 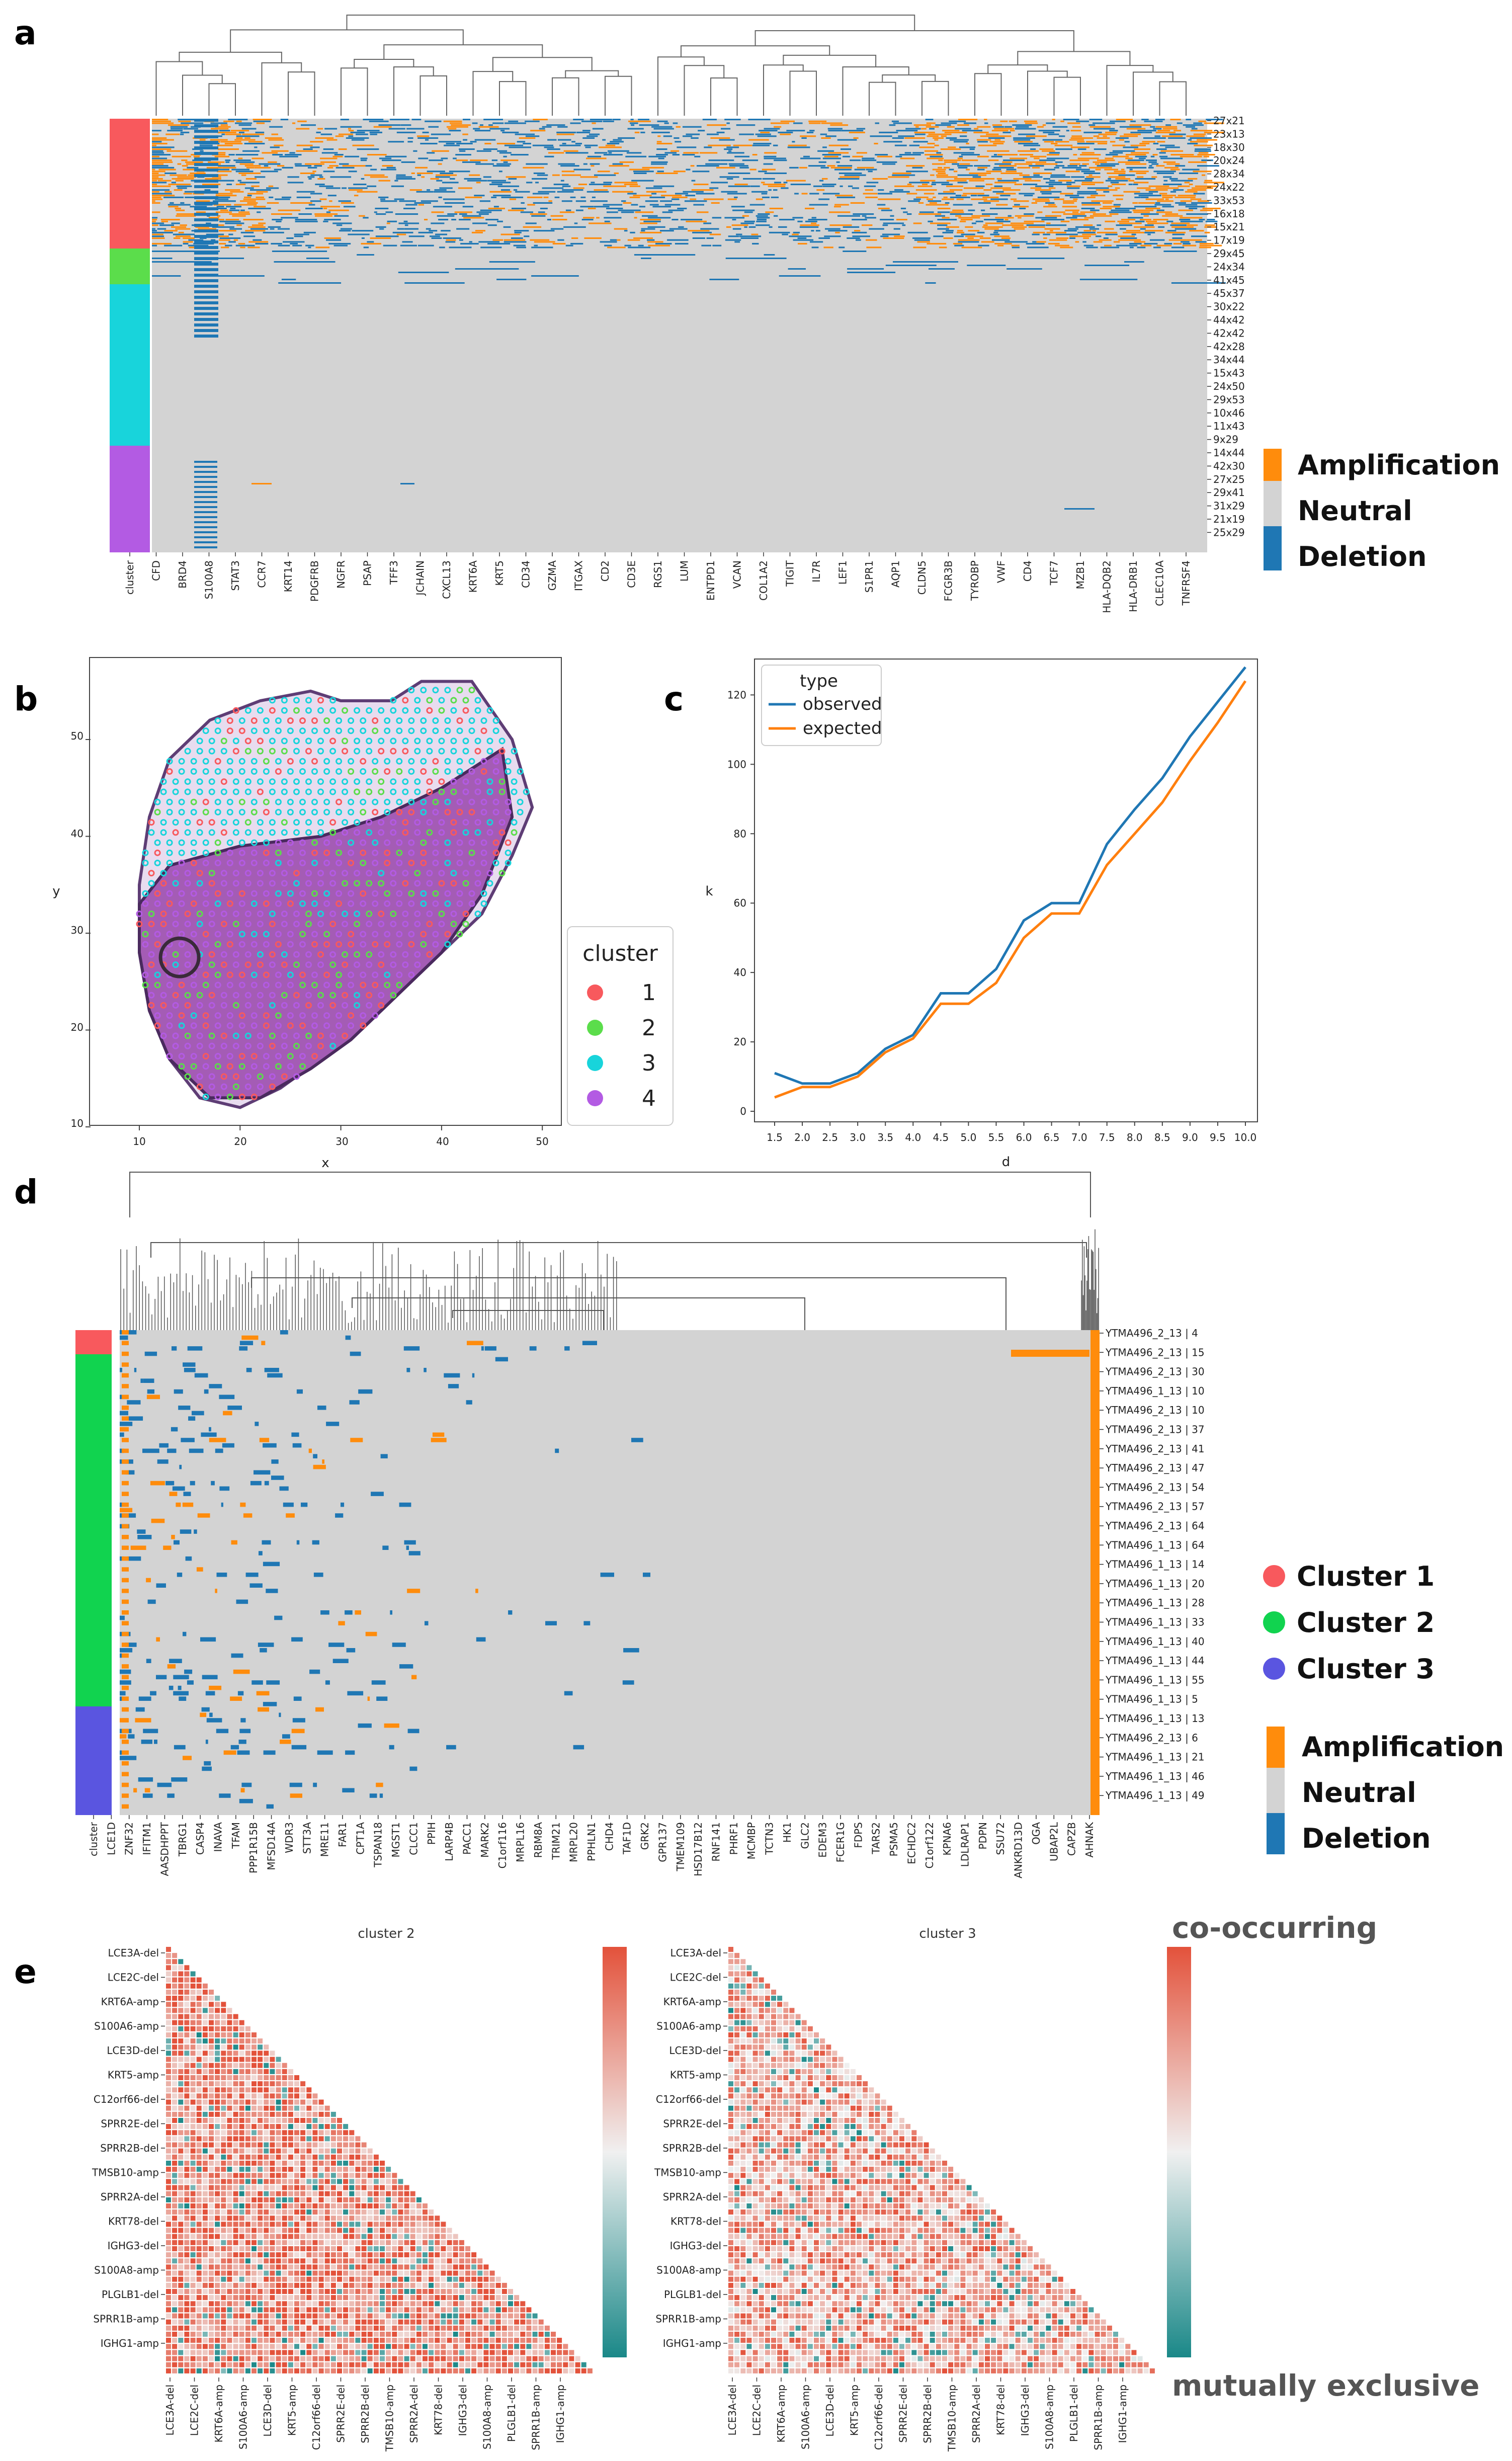 I want to click on c-xtick: 2.5, so click(x=830, y=1137).